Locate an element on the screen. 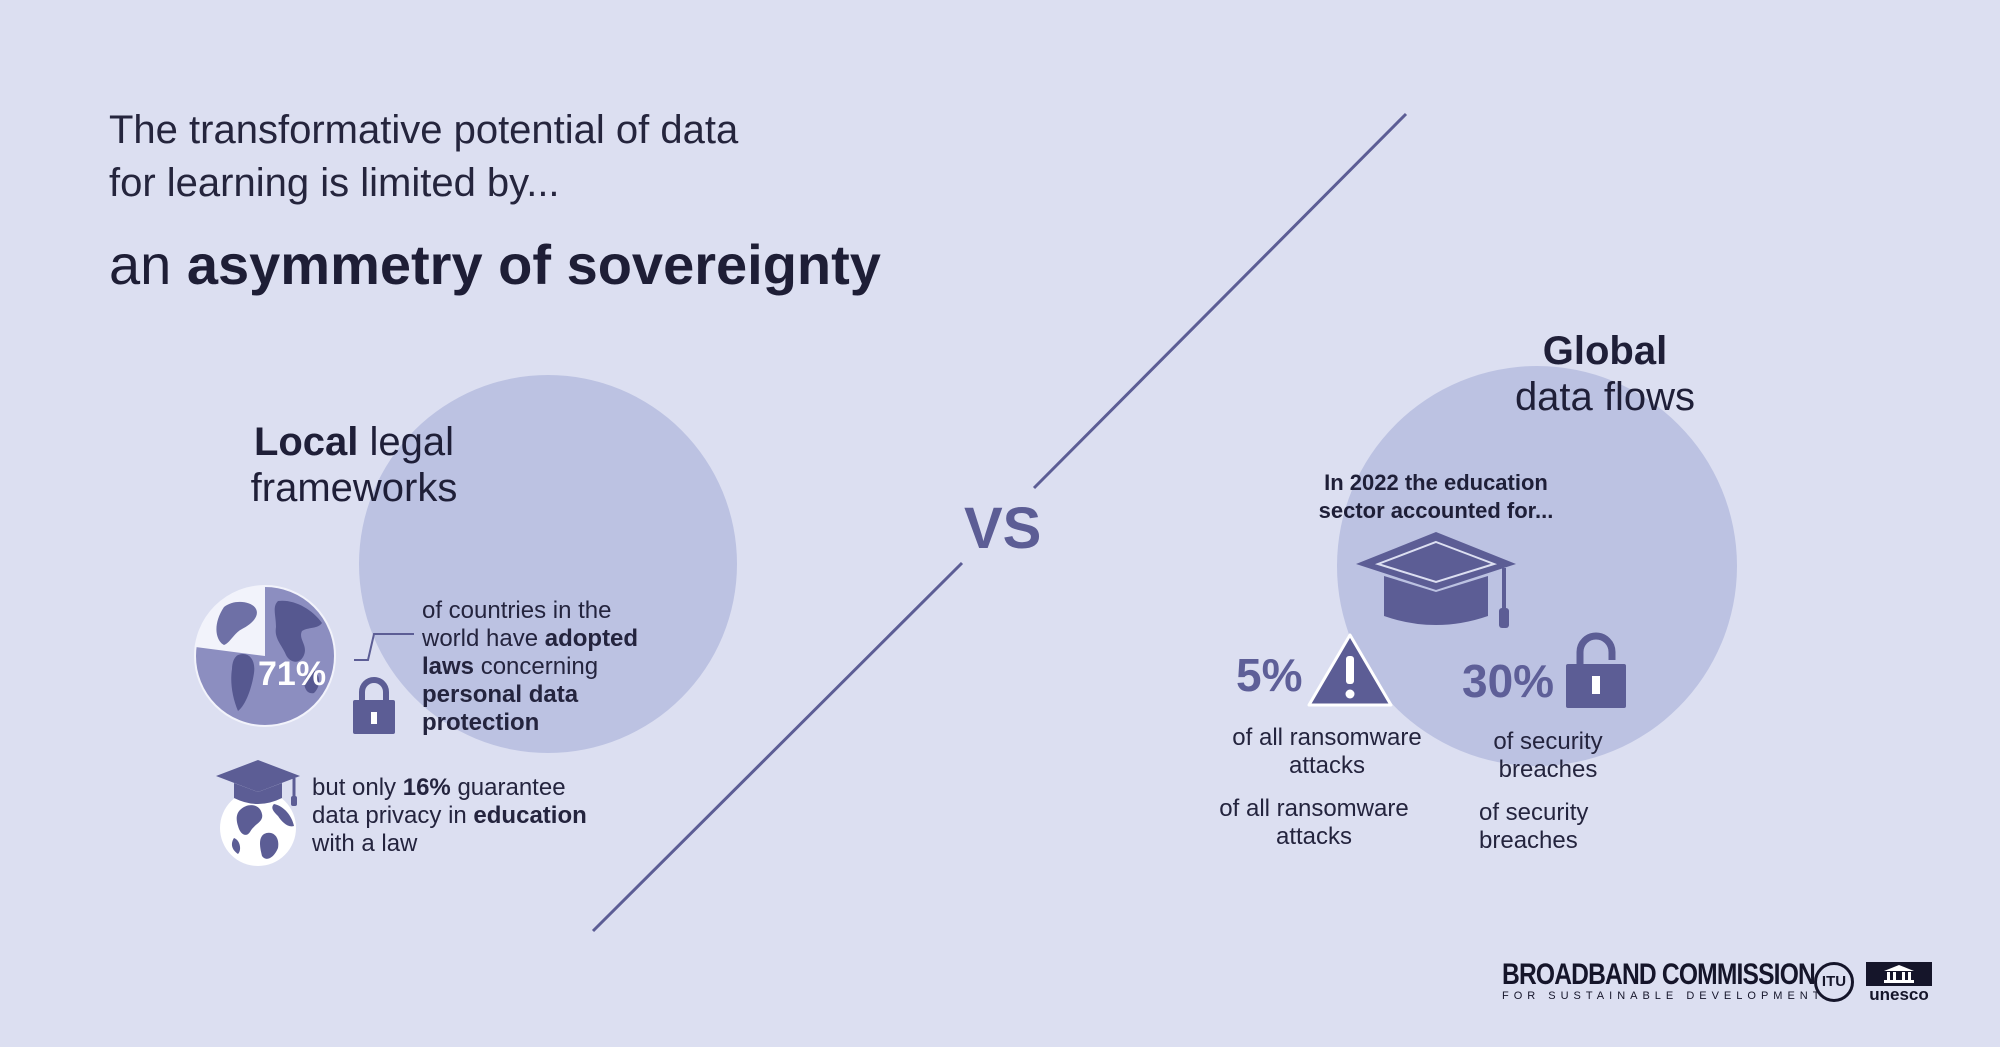 This screenshot has width=2000, height=1047. graduation-globe-icon is located at coordinates (258, 813).